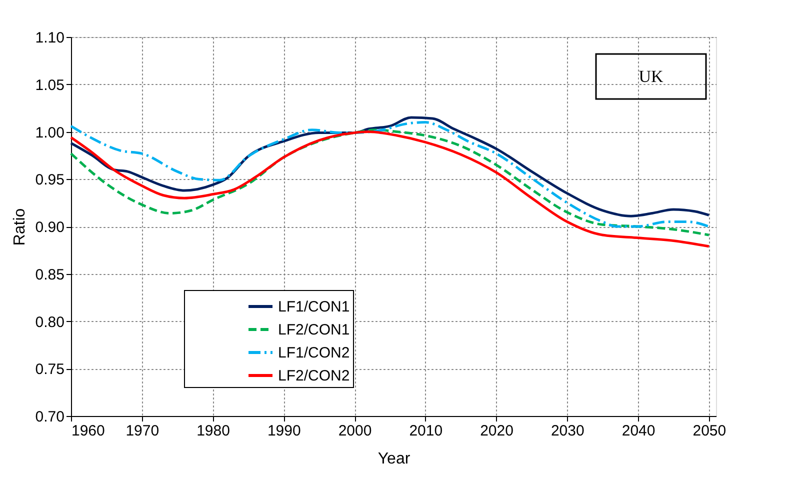  What do you see at coordinates (49, 417) in the screenshot?
I see `y-tick-label: 0.70` at bounding box center [49, 417].